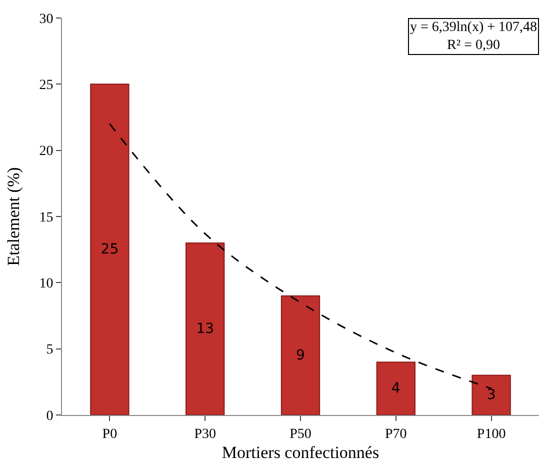 The image size is (554, 471). I want to click on data-label: 3, so click(491, 395).